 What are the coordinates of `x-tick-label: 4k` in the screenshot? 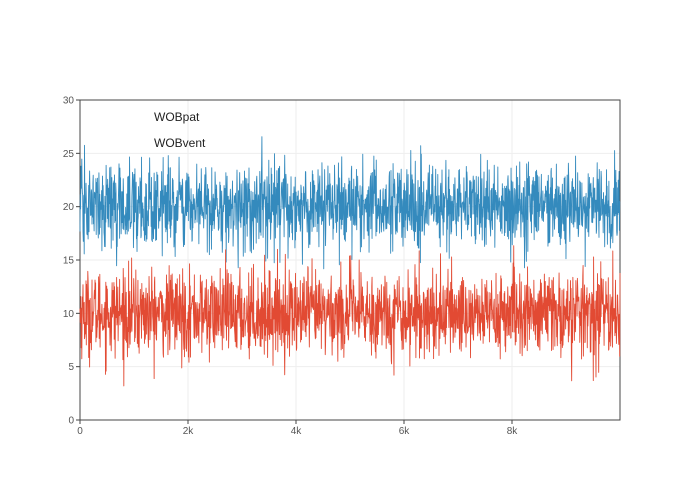 It's located at (297, 431).